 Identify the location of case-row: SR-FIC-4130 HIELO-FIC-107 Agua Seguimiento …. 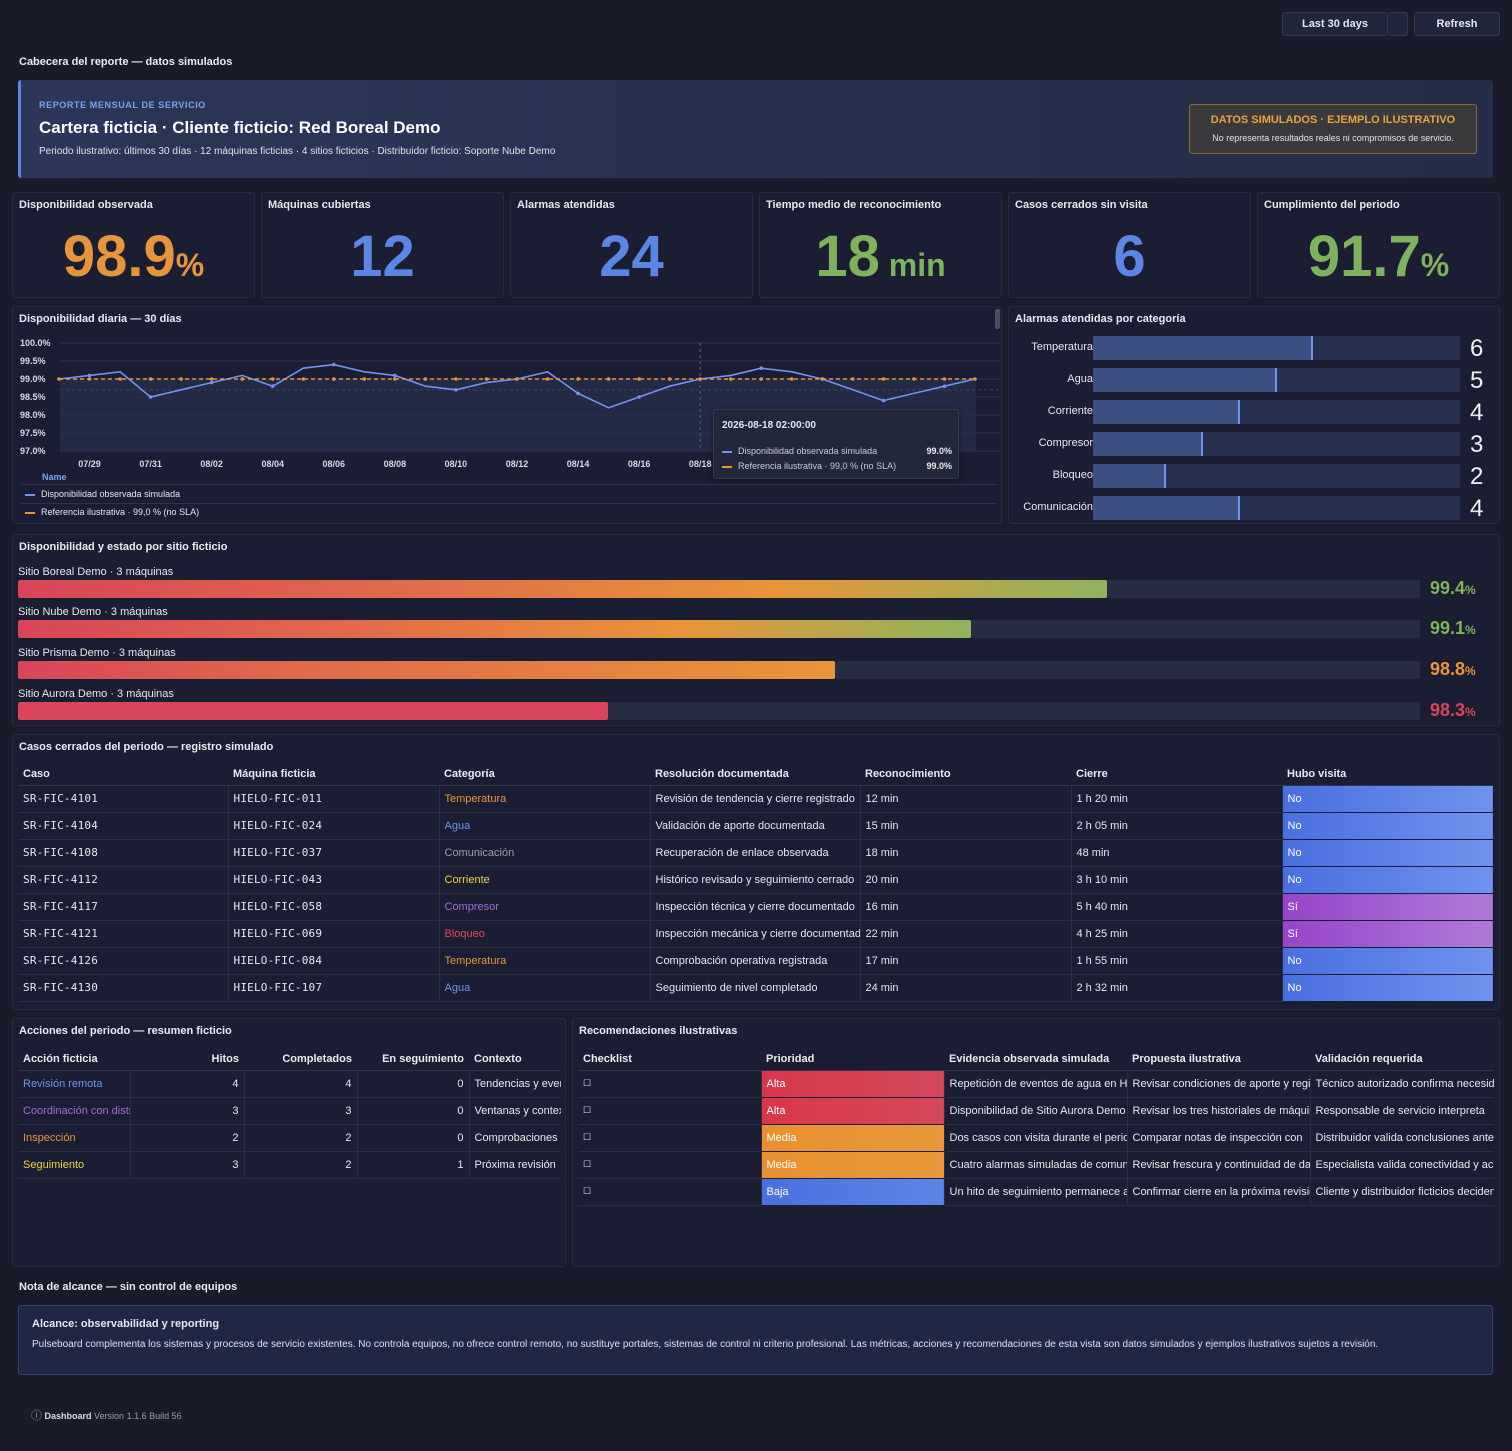
(755, 988).